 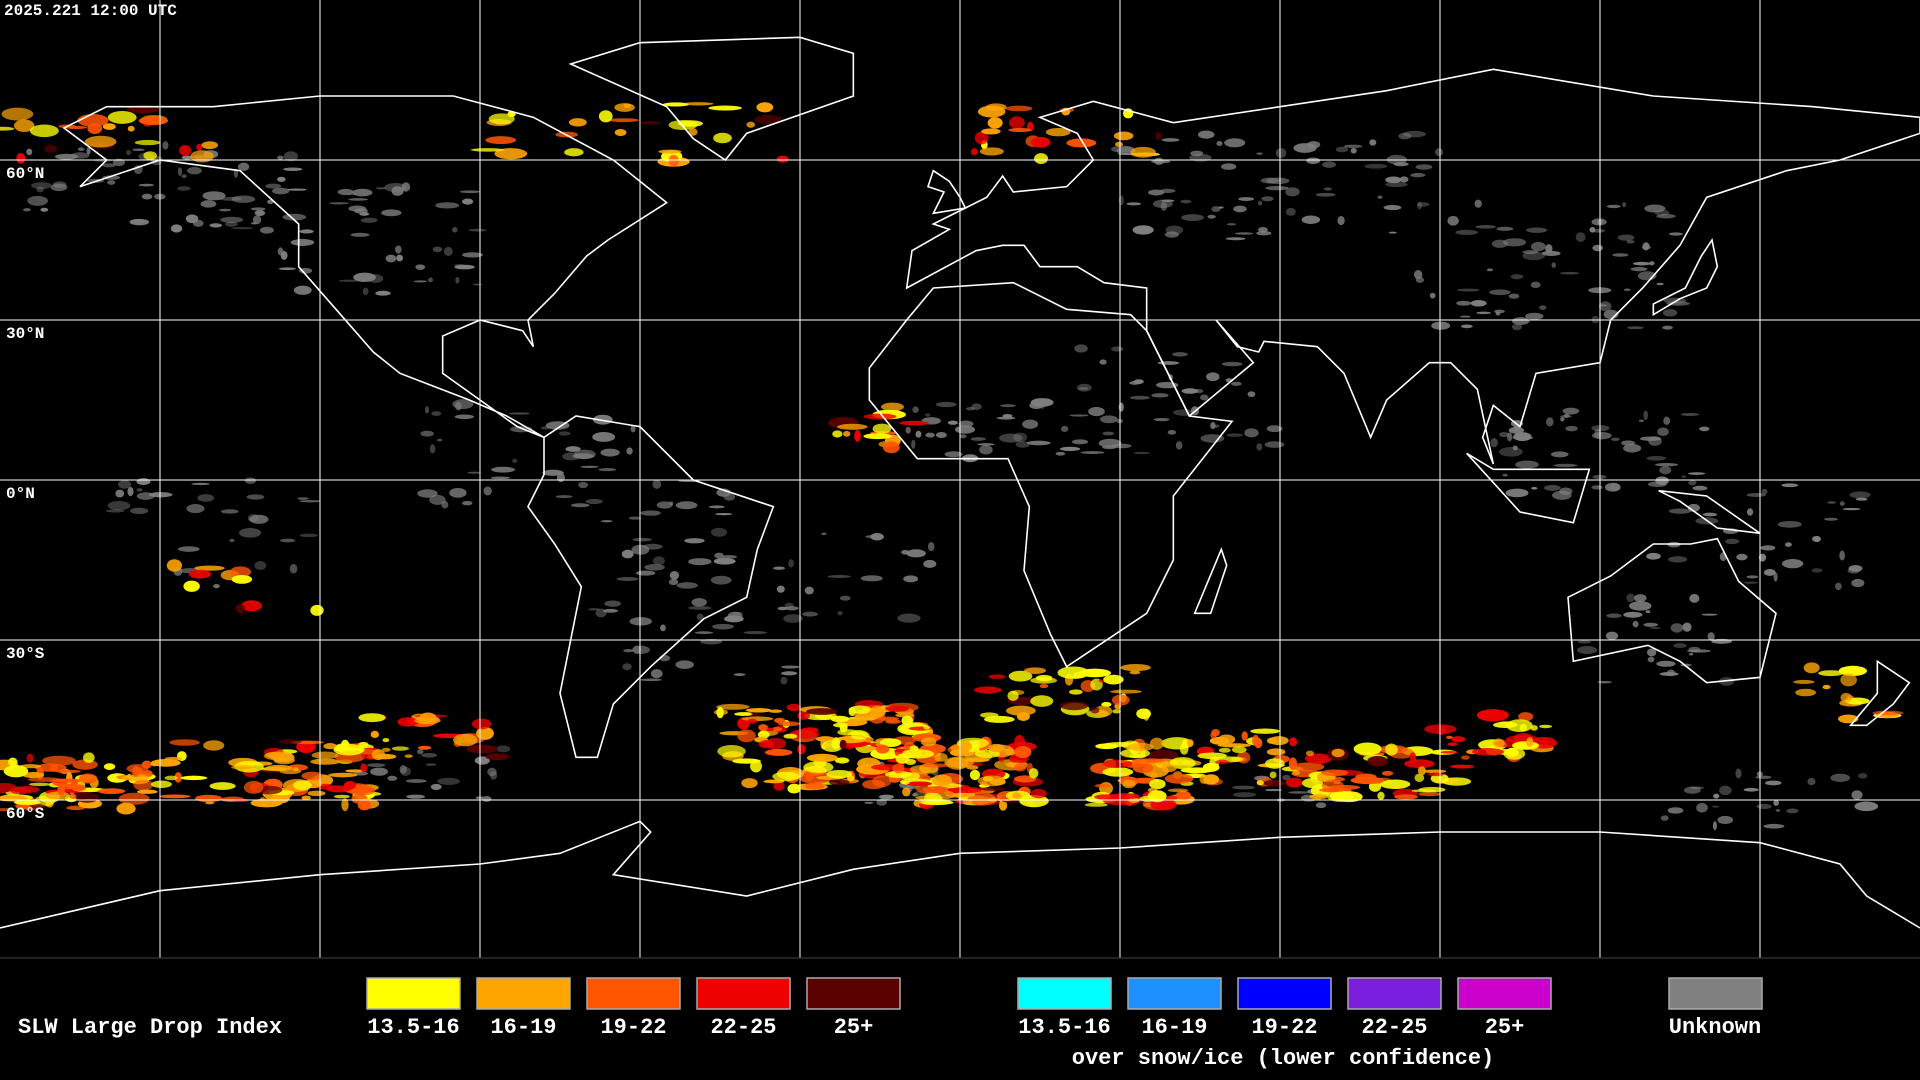 What do you see at coordinates (1174, 1027) in the screenshot?
I see `legend-label: 16-19` at bounding box center [1174, 1027].